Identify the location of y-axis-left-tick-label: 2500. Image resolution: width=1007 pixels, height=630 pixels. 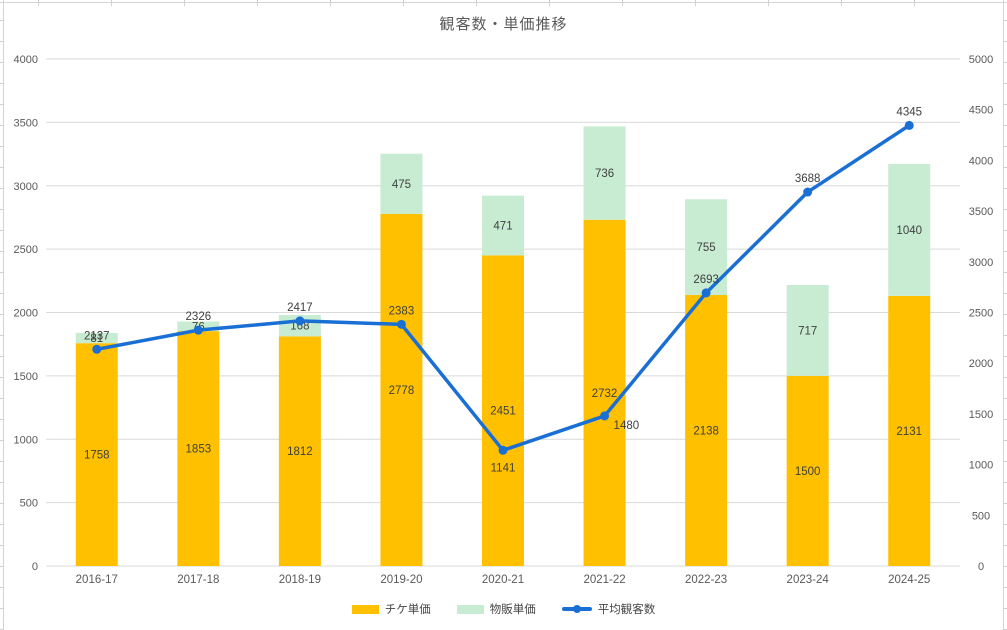
(26, 250).